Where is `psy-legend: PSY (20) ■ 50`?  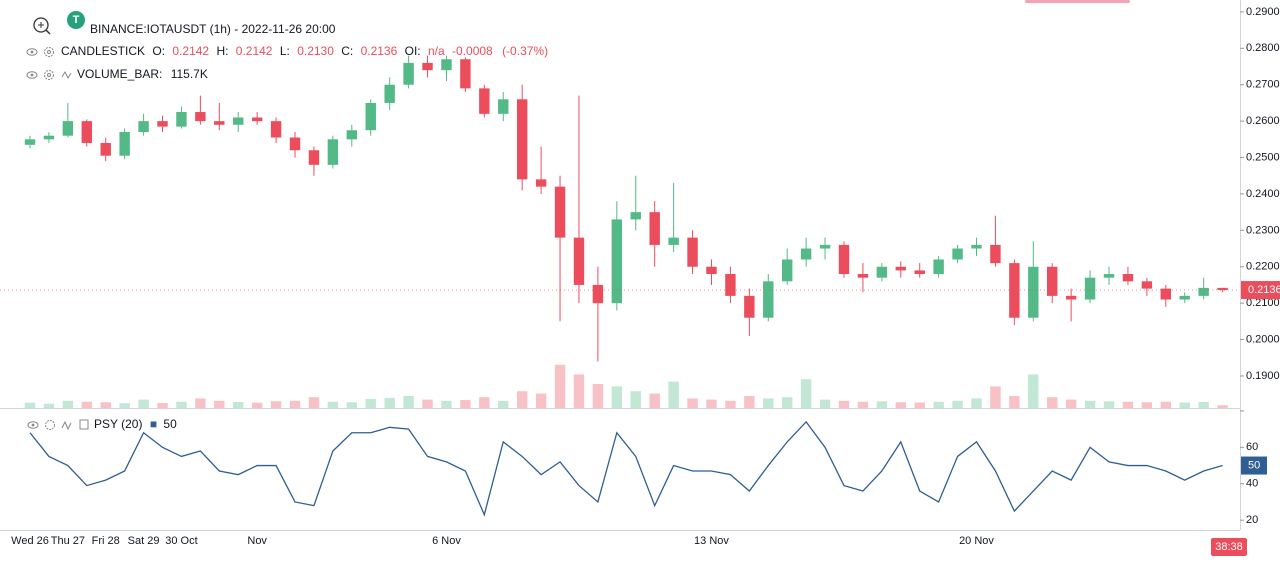
psy-legend: PSY (20) ■ 50 is located at coordinates (135, 424).